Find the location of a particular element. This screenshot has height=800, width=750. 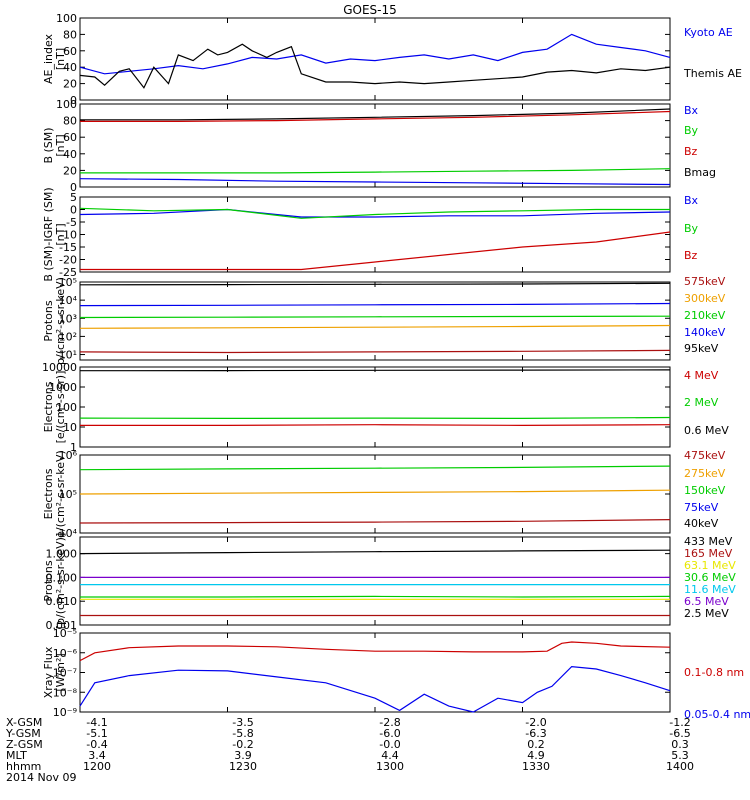

y-axis-label-line: p/(cm²-s-sr-keV) is located at coordinates (60, 321).